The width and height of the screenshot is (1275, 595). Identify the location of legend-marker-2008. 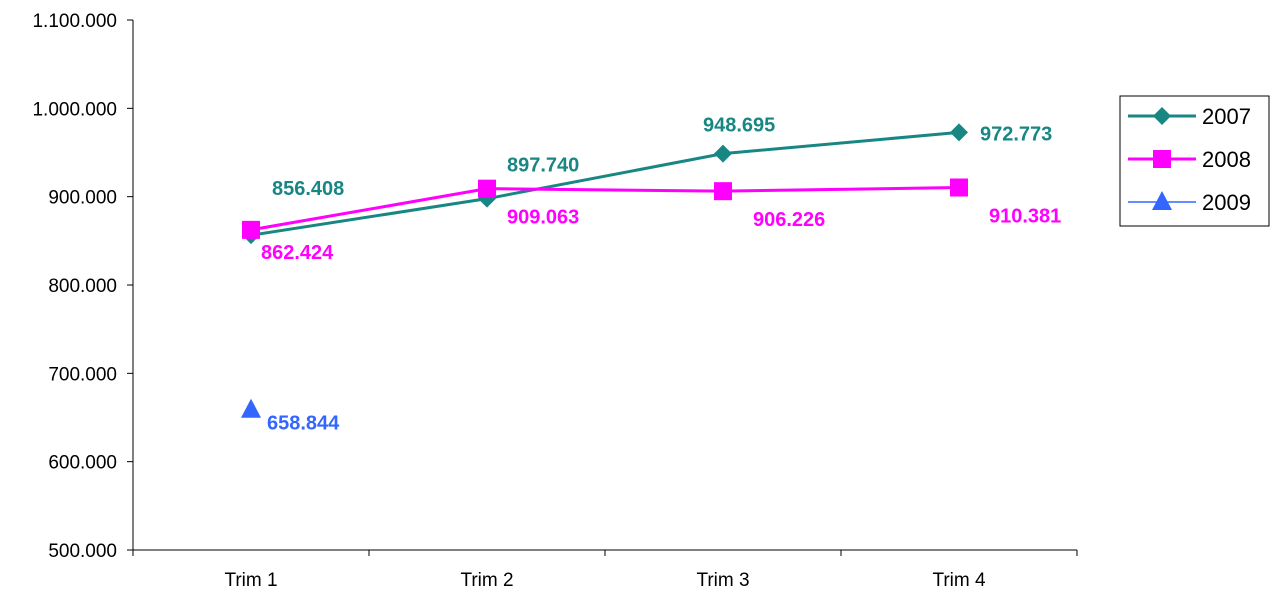
(1162, 159).